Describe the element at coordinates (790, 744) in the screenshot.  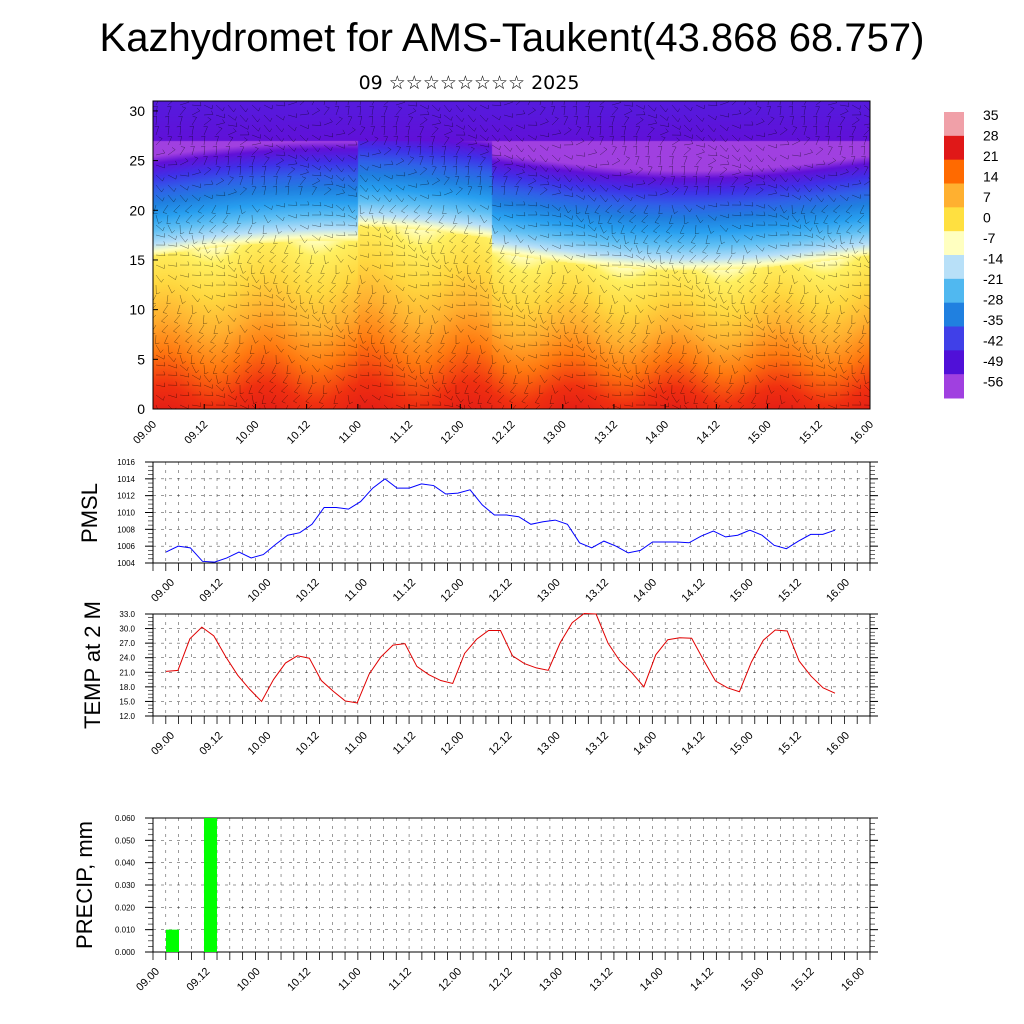
I see `temp-xtick-label: 15.12` at that location.